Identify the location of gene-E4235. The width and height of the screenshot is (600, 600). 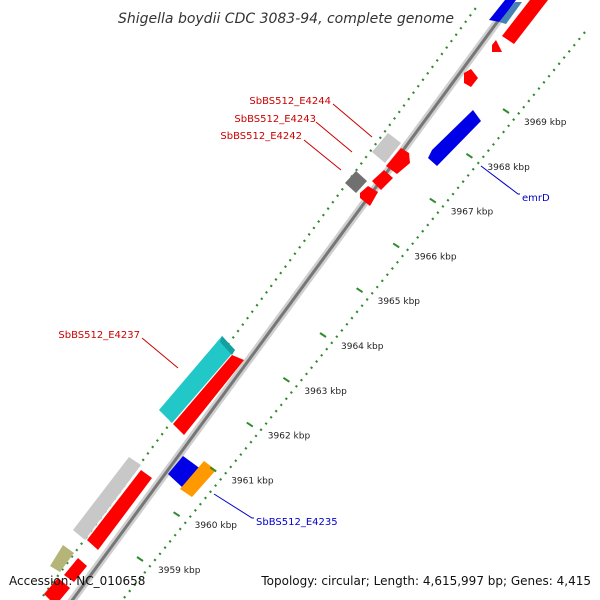
(198, 479).